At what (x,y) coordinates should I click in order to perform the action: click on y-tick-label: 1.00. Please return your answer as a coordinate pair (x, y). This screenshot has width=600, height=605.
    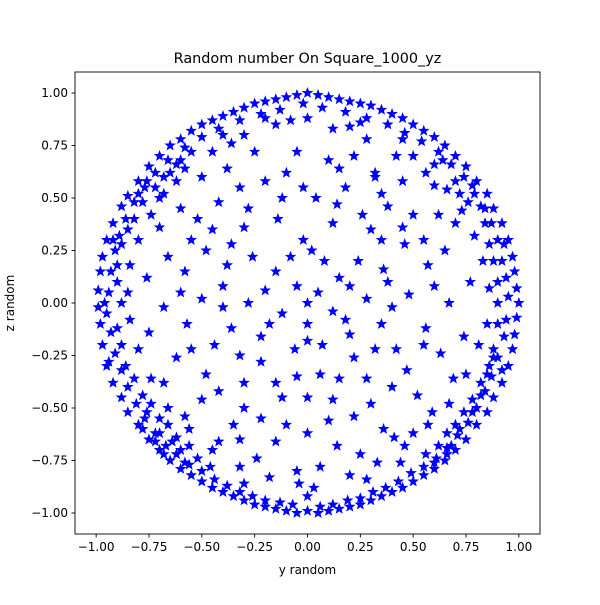
    Looking at the image, I should click on (54, 93).